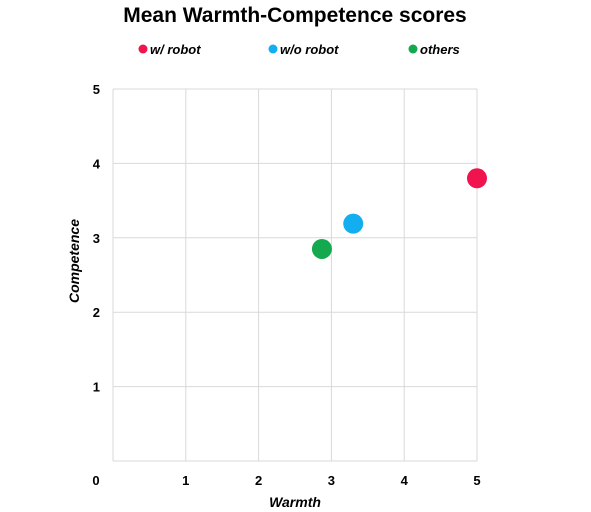  What do you see at coordinates (413, 49) in the screenshot?
I see `legend-marker-others` at bounding box center [413, 49].